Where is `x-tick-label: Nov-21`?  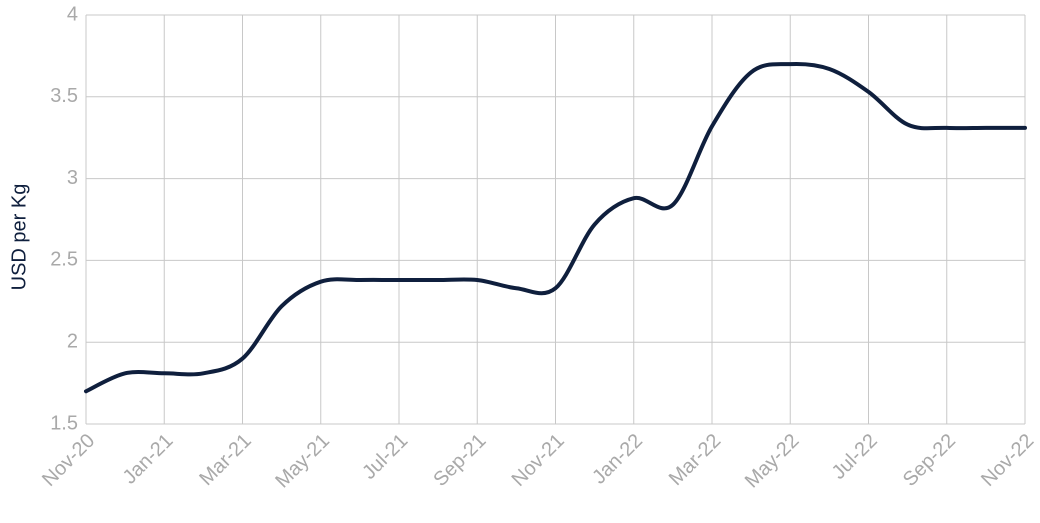
x-tick-label: Nov-21 is located at coordinates (538, 460).